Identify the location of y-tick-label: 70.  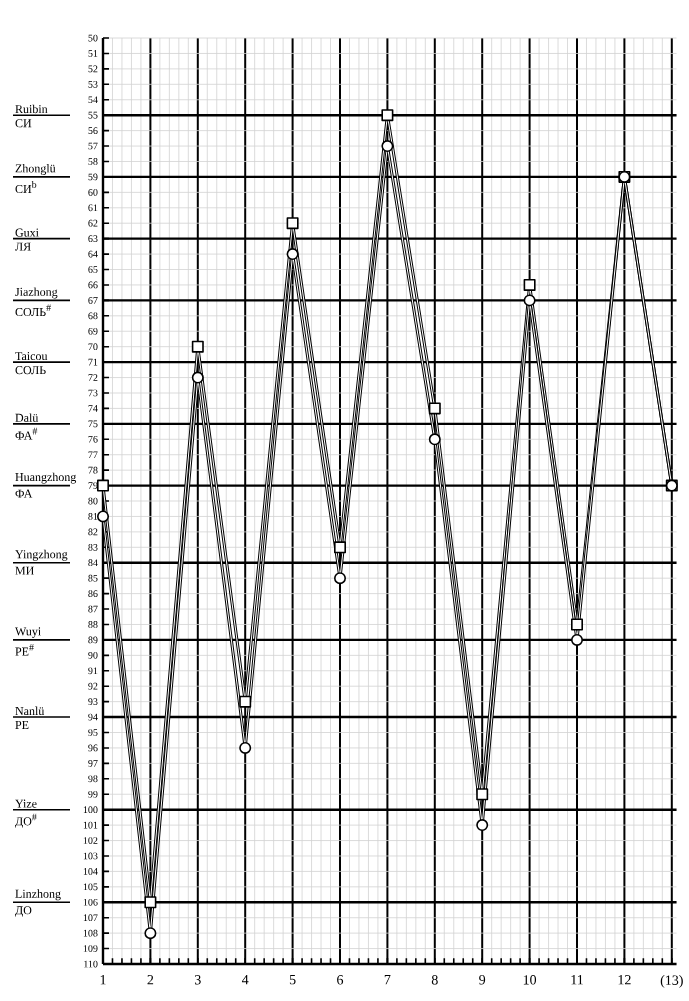
(93, 347).